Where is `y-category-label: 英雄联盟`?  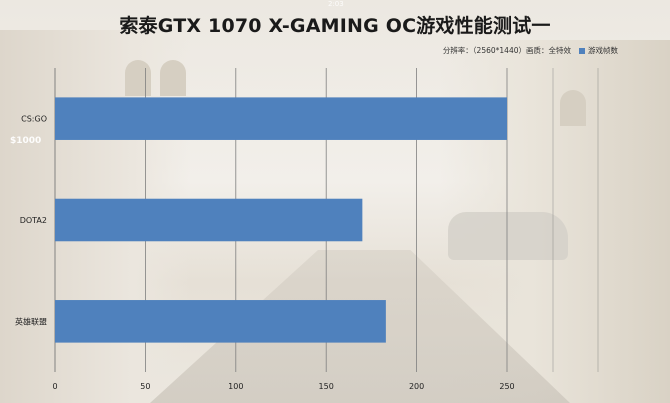
y-category-label: 英雄联盟 is located at coordinates (31, 321).